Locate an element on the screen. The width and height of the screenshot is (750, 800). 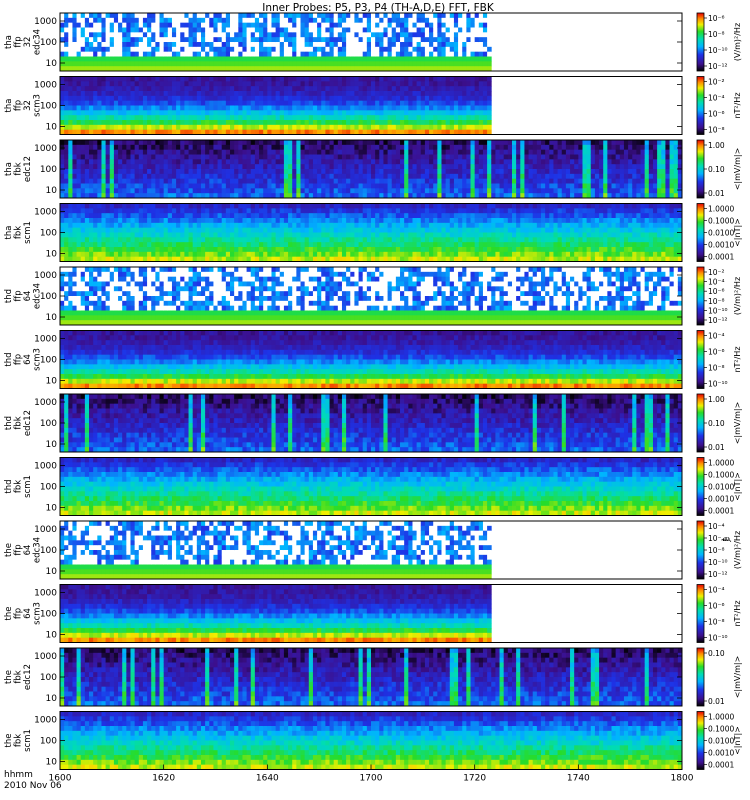
colorbar-tick-label: 10⁻¹² is located at coordinates (718, 66).